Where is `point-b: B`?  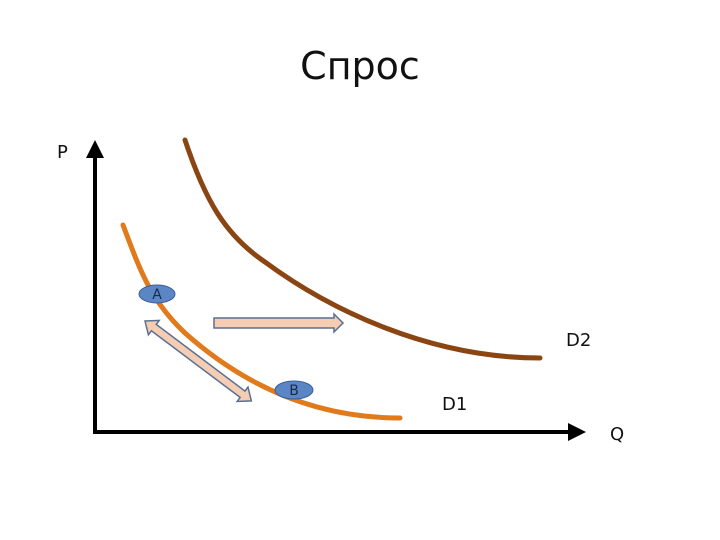
point-b: B is located at coordinates (294, 390).